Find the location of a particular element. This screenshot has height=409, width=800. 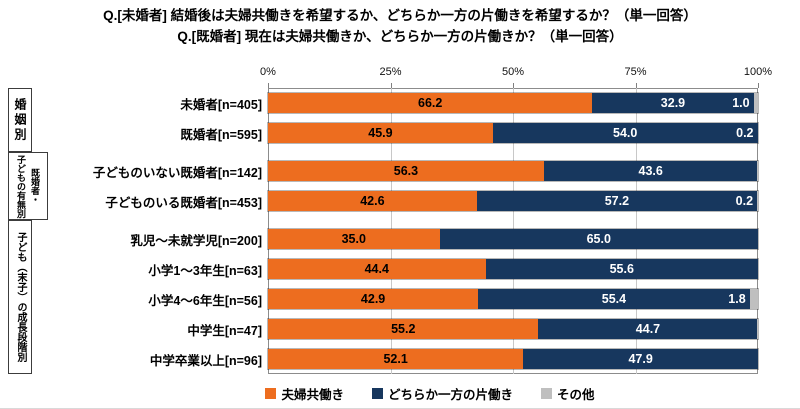

bar-segment-single-income: 55.6 is located at coordinates (621, 269).